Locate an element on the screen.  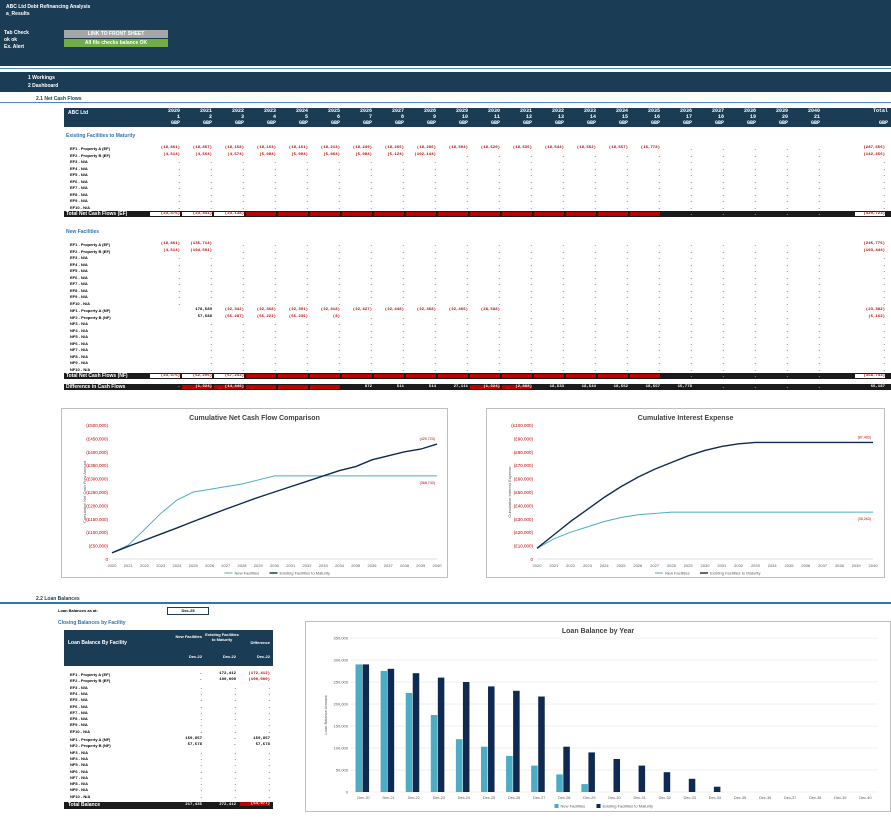
x-tick-label: Dec-23 is located at coordinates (439, 798).